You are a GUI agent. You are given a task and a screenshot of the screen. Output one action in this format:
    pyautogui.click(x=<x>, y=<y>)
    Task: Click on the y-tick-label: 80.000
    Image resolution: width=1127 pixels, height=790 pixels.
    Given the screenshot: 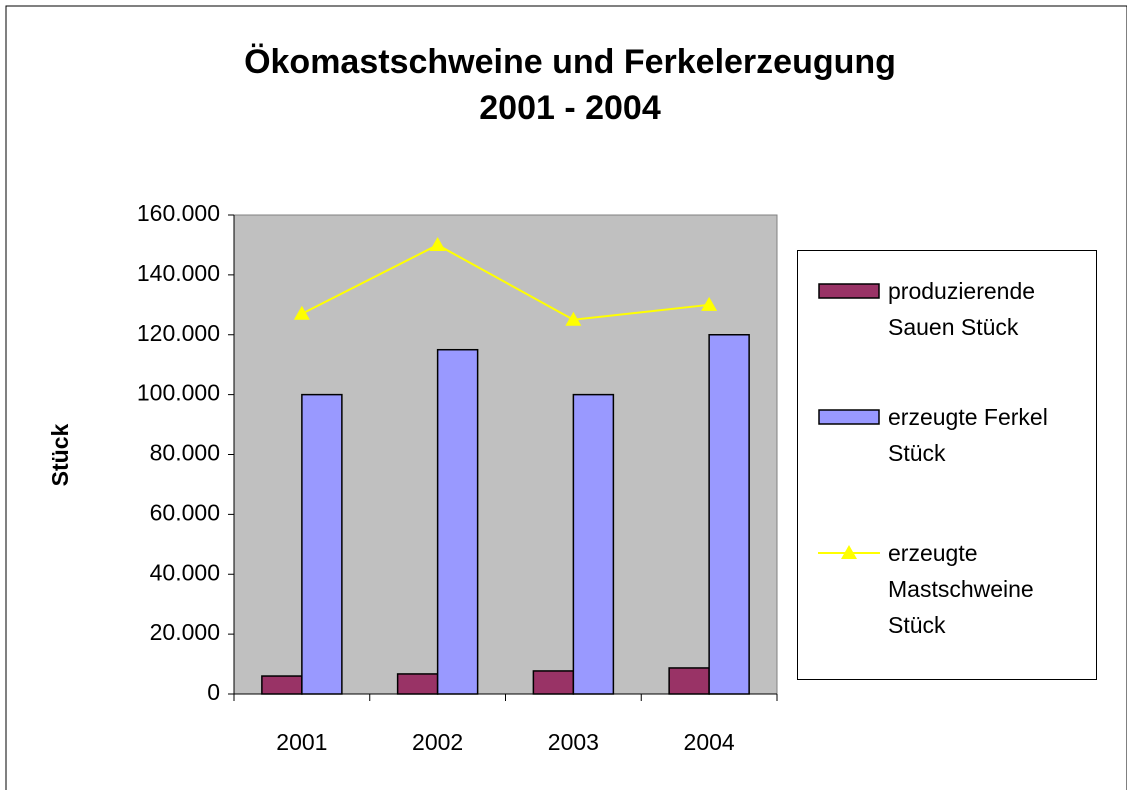 What is the action you would take?
    pyautogui.click(x=185, y=453)
    